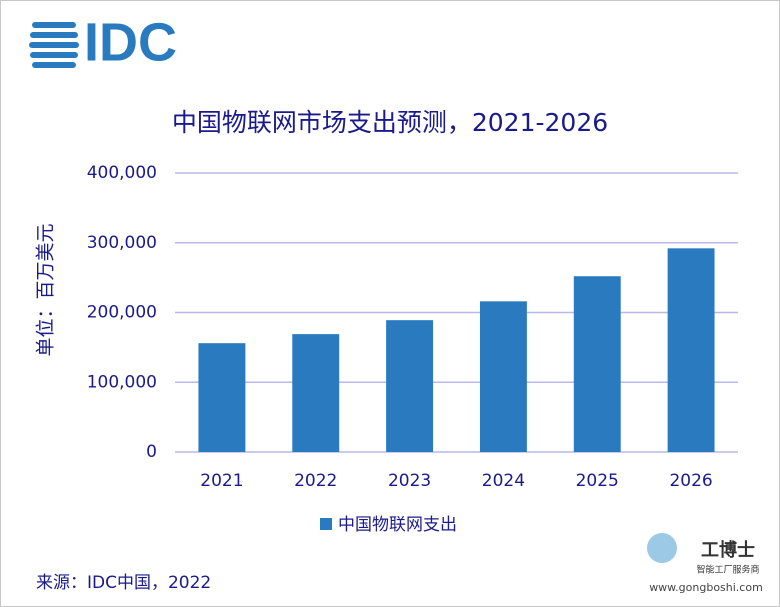 The width and height of the screenshot is (780, 607). I want to click on legend-label: 中国物联网支出, so click(397, 525).